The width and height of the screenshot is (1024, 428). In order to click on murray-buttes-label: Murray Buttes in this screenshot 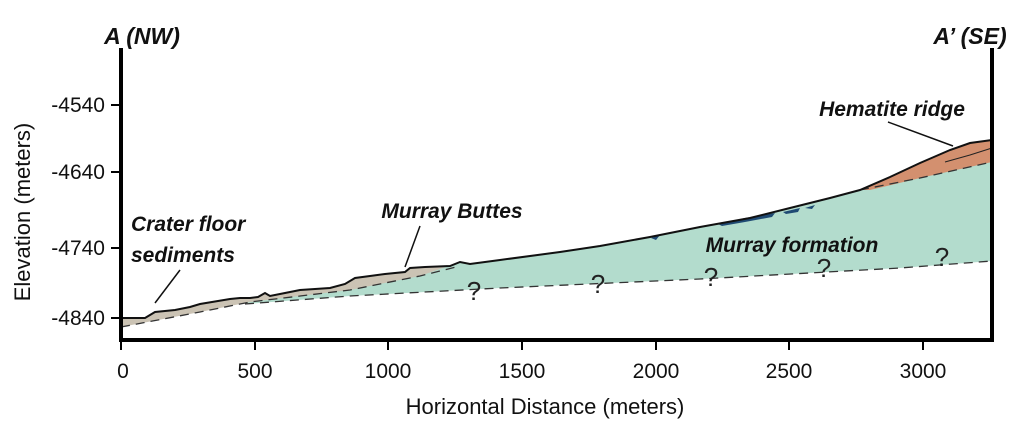, I will do `click(451, 211)`.